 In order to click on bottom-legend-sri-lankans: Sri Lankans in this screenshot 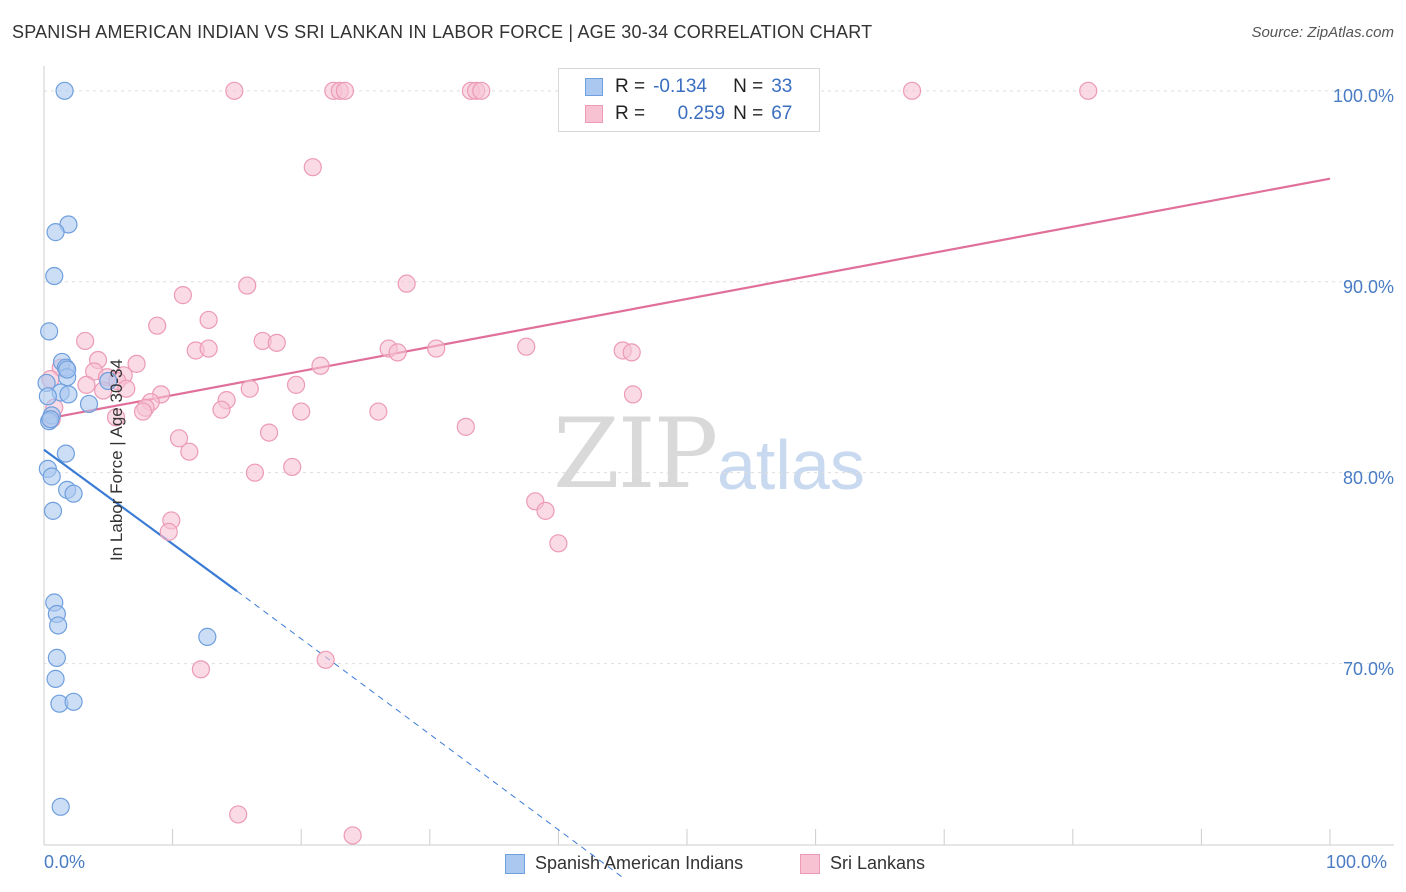, I will do `click(862, 863)`.